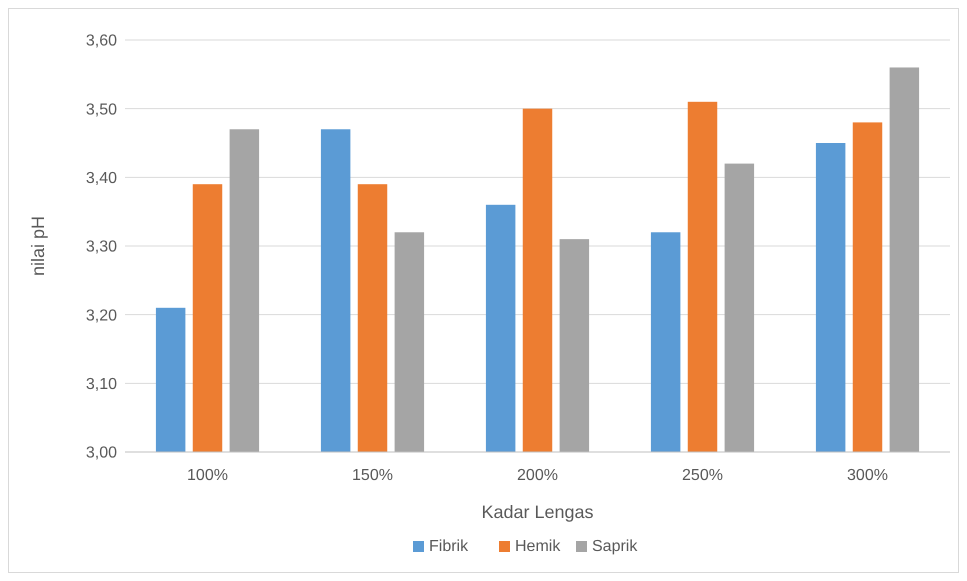  I want to click on y-tick-label: 3,40, so click(102, 178).